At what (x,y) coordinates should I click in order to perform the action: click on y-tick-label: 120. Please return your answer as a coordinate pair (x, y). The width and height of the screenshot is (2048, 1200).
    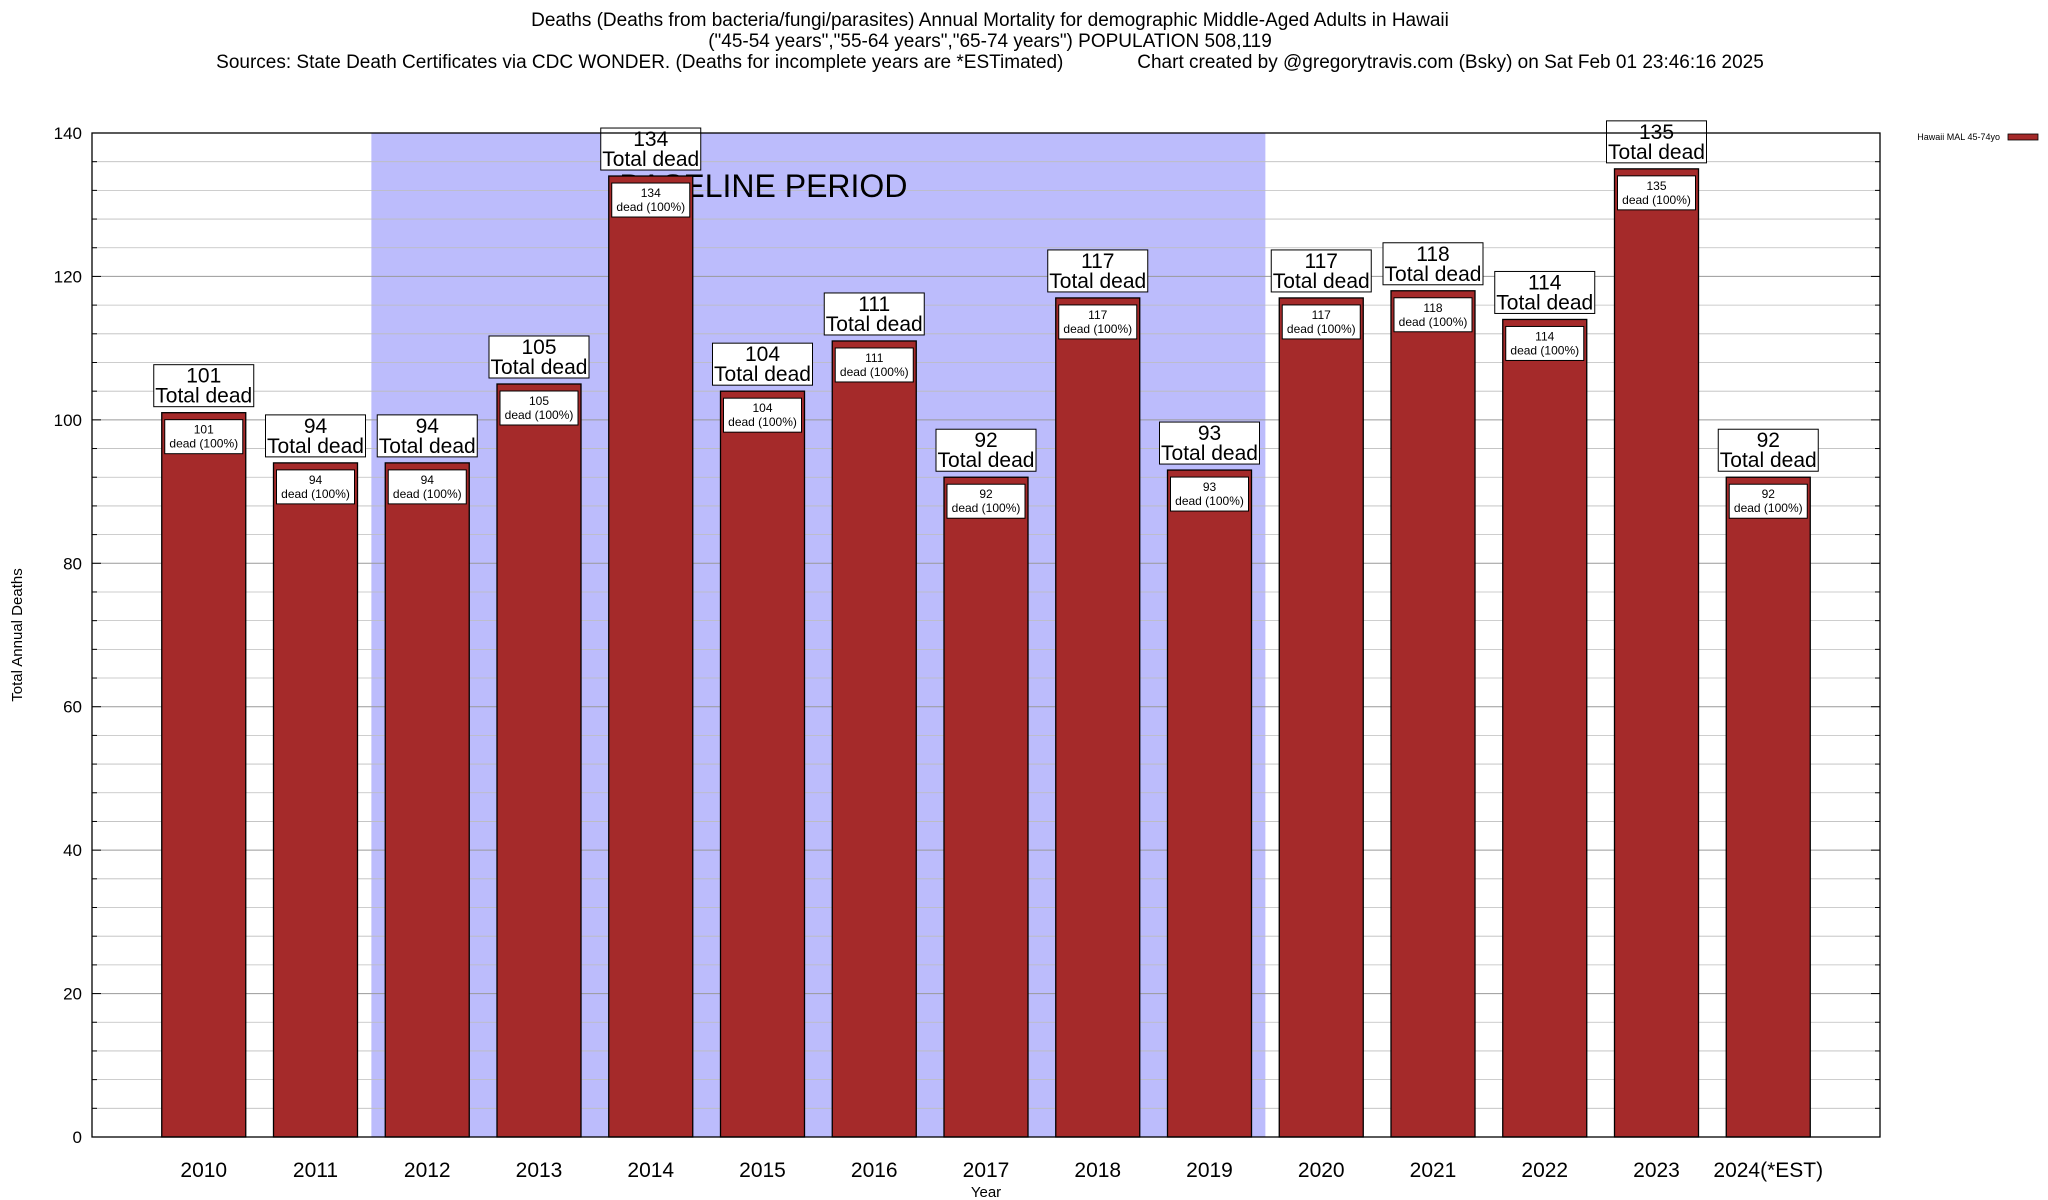
    Looking at the image, I should click on (68, 276).